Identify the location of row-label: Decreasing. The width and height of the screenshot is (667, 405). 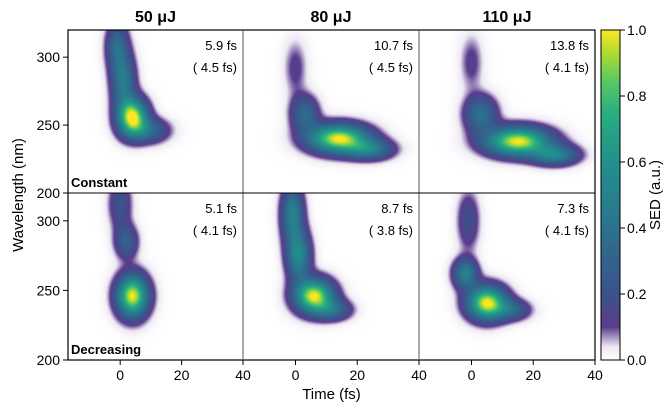
(106, 349).